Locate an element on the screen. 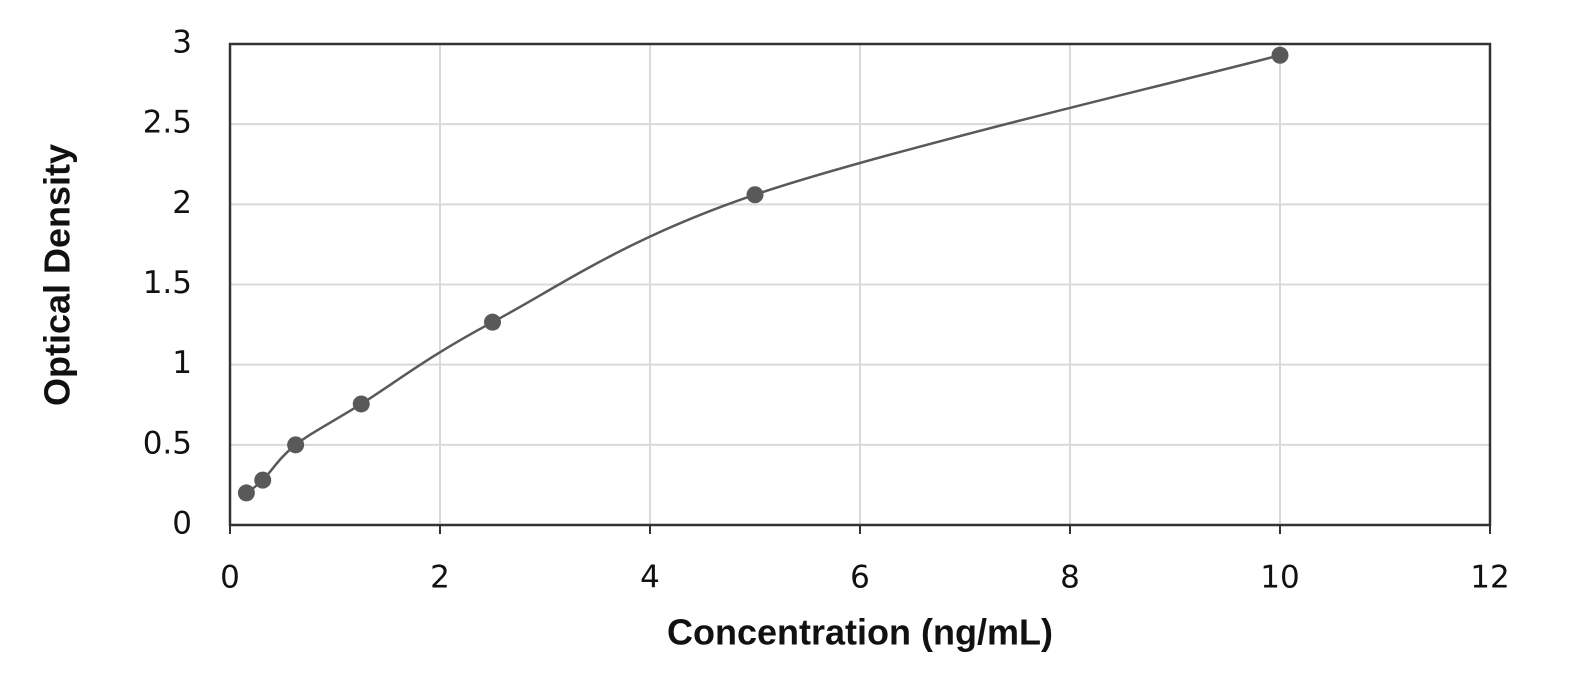 The width and height of the screenshot is (1595, 692). x-tick-label: 12 is located at coordinates (1489, 578).